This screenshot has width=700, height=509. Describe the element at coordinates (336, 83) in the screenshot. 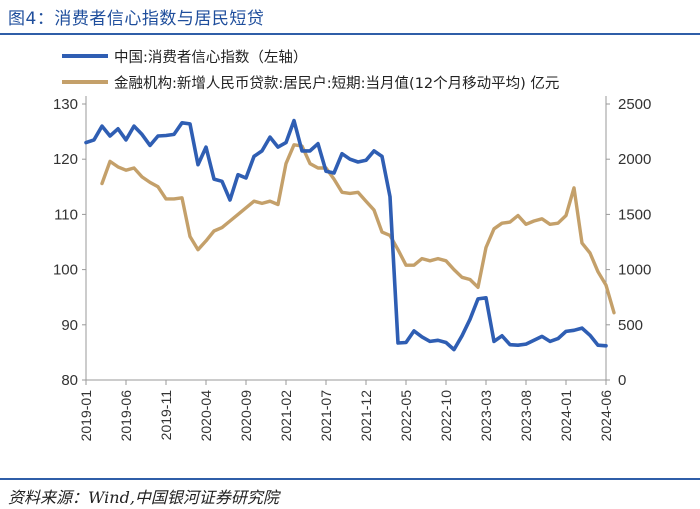

I see `legend-label-series2: 金融机构:新增人民币贷款:居民户:短期:当月值(12个月移动平均) 亿元` at that location.